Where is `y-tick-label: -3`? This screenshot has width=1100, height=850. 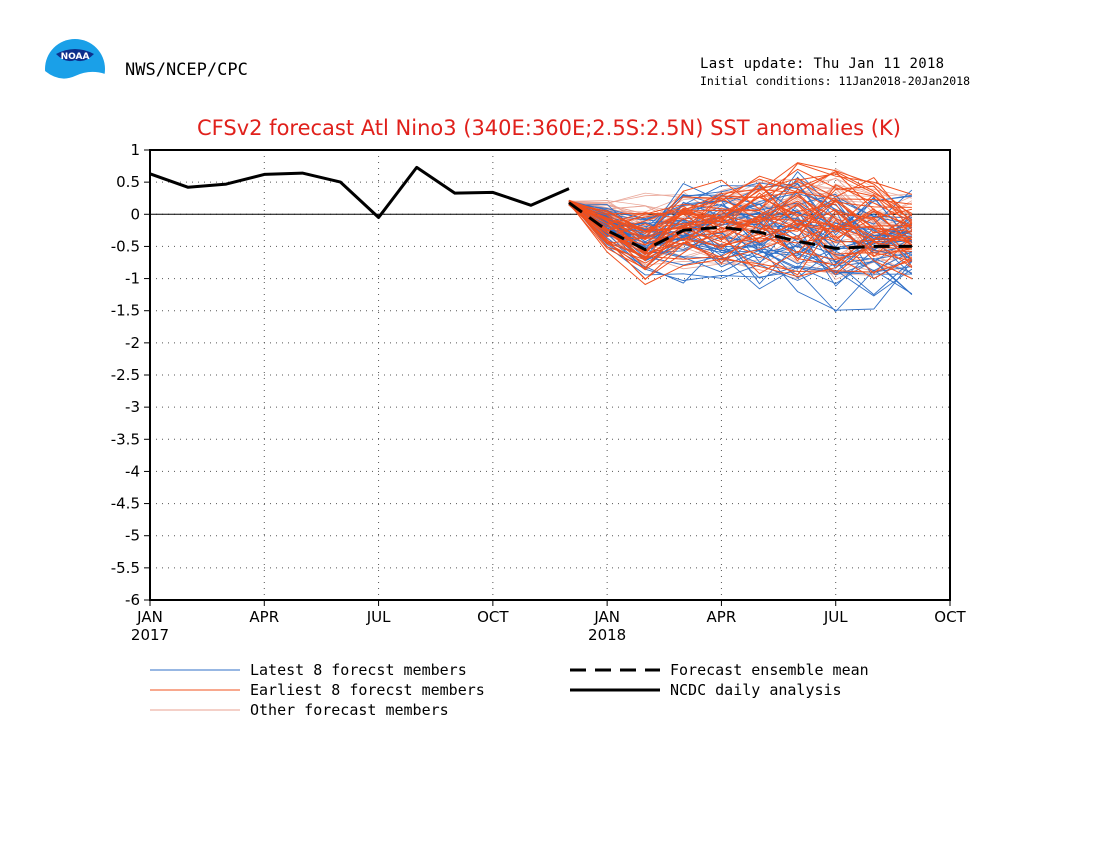
y-tick-label: -3 is located at coordinates (132, 407).